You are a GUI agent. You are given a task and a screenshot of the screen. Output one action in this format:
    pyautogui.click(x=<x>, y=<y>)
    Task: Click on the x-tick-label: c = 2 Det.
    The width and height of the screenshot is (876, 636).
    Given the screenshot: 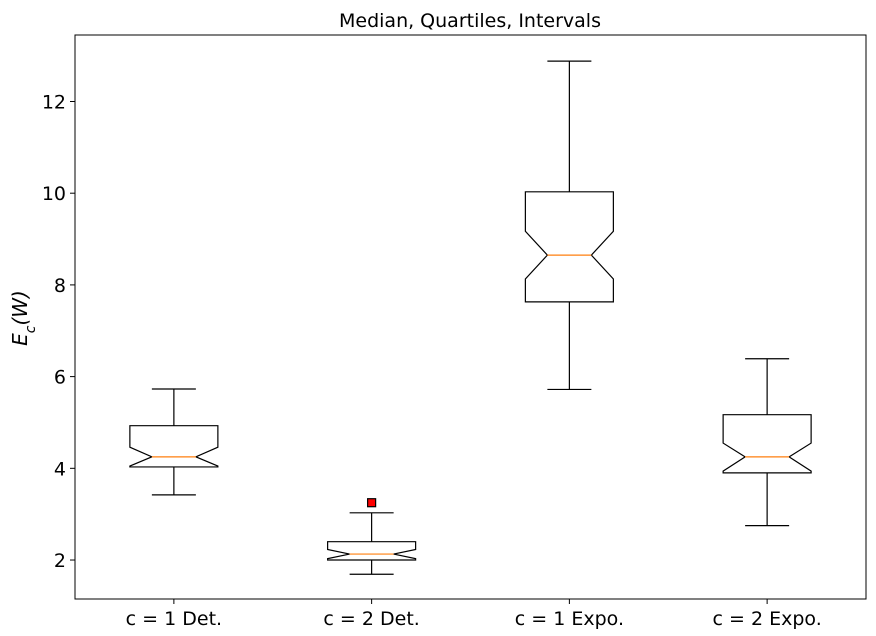 What is the action you would take?
    pyautogui.click(x=371, y=619)
    